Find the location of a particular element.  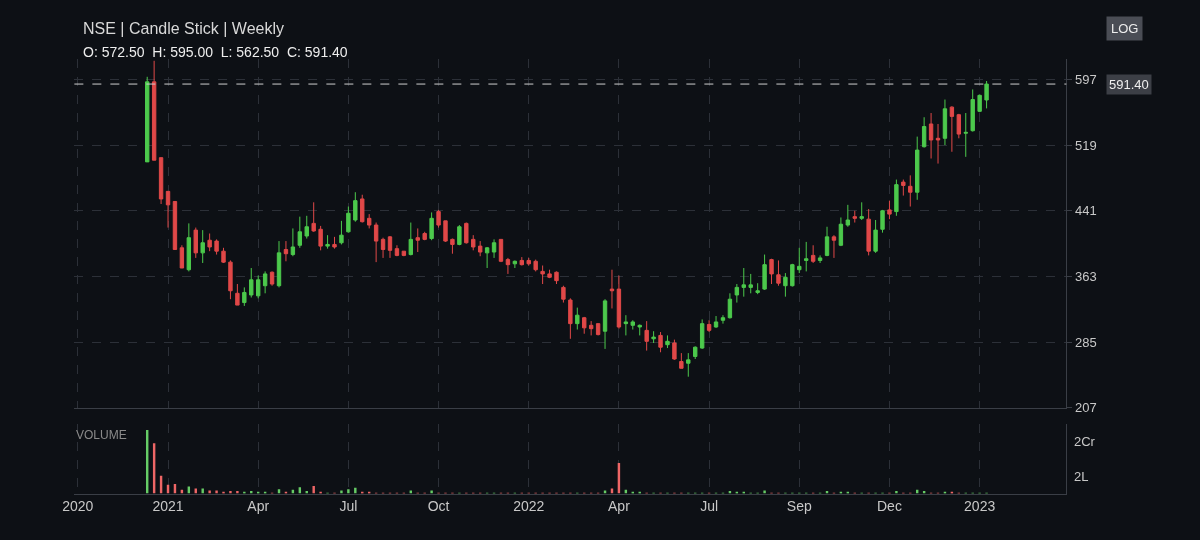

y-tick-label: 519 is located at coordinates (1085, 145).